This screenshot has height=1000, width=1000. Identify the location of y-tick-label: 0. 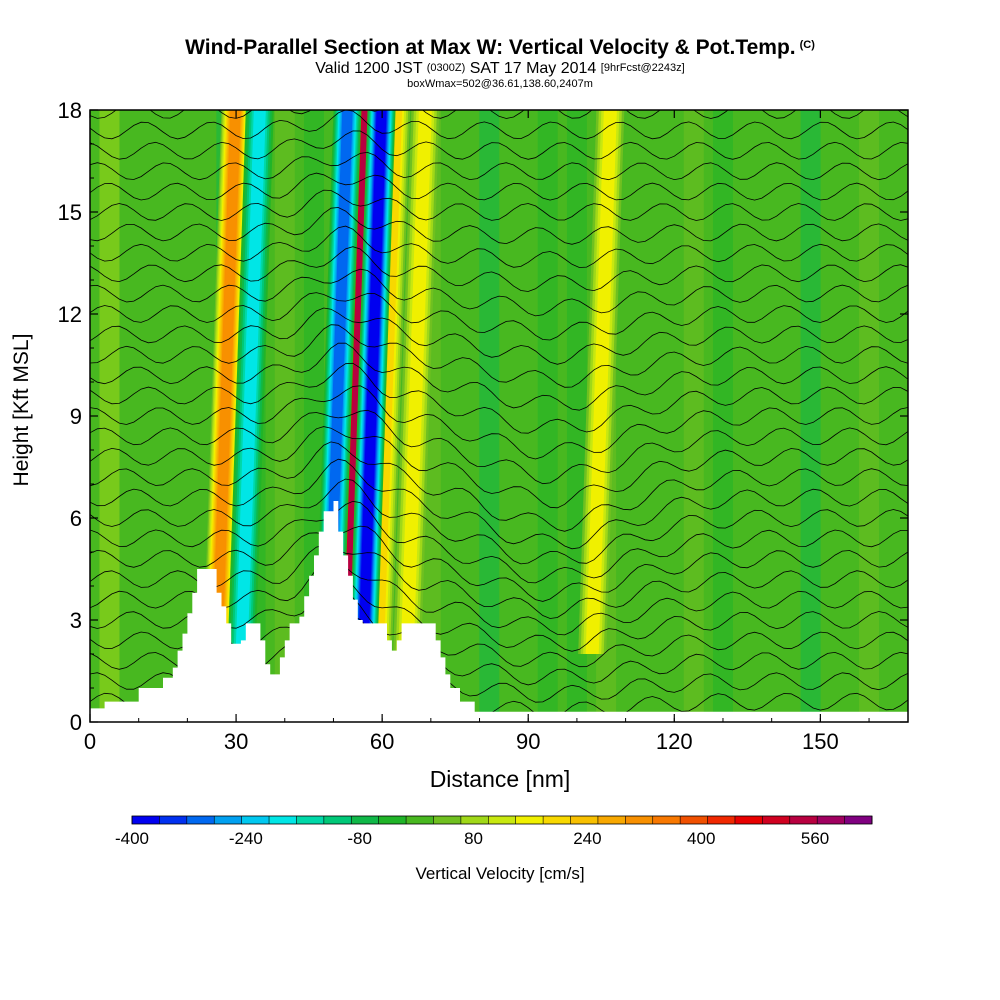
(76, 722).